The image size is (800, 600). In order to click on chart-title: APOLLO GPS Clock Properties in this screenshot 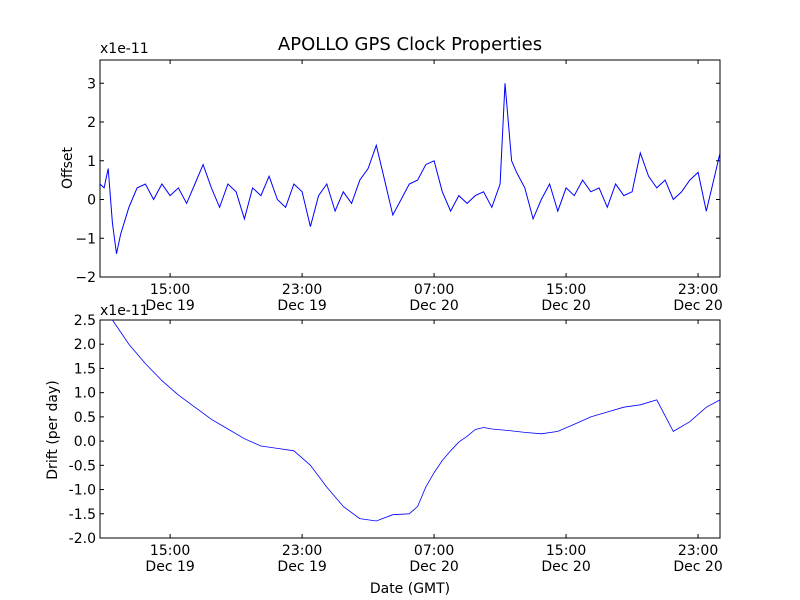, I will do `click(410, 44)`.